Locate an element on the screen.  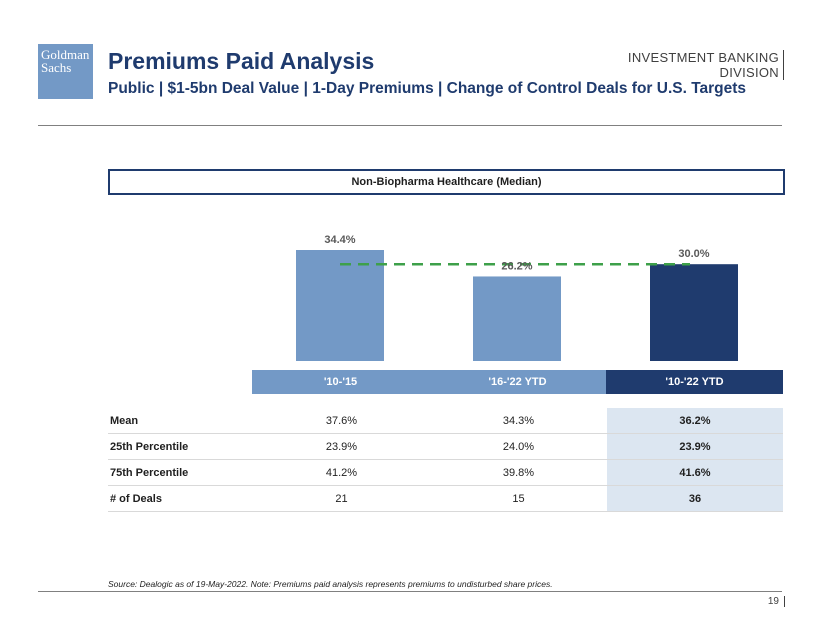
table-row-mean: Mean 37.6% 34.3% 36.2% is located at coordinates (445, 421).